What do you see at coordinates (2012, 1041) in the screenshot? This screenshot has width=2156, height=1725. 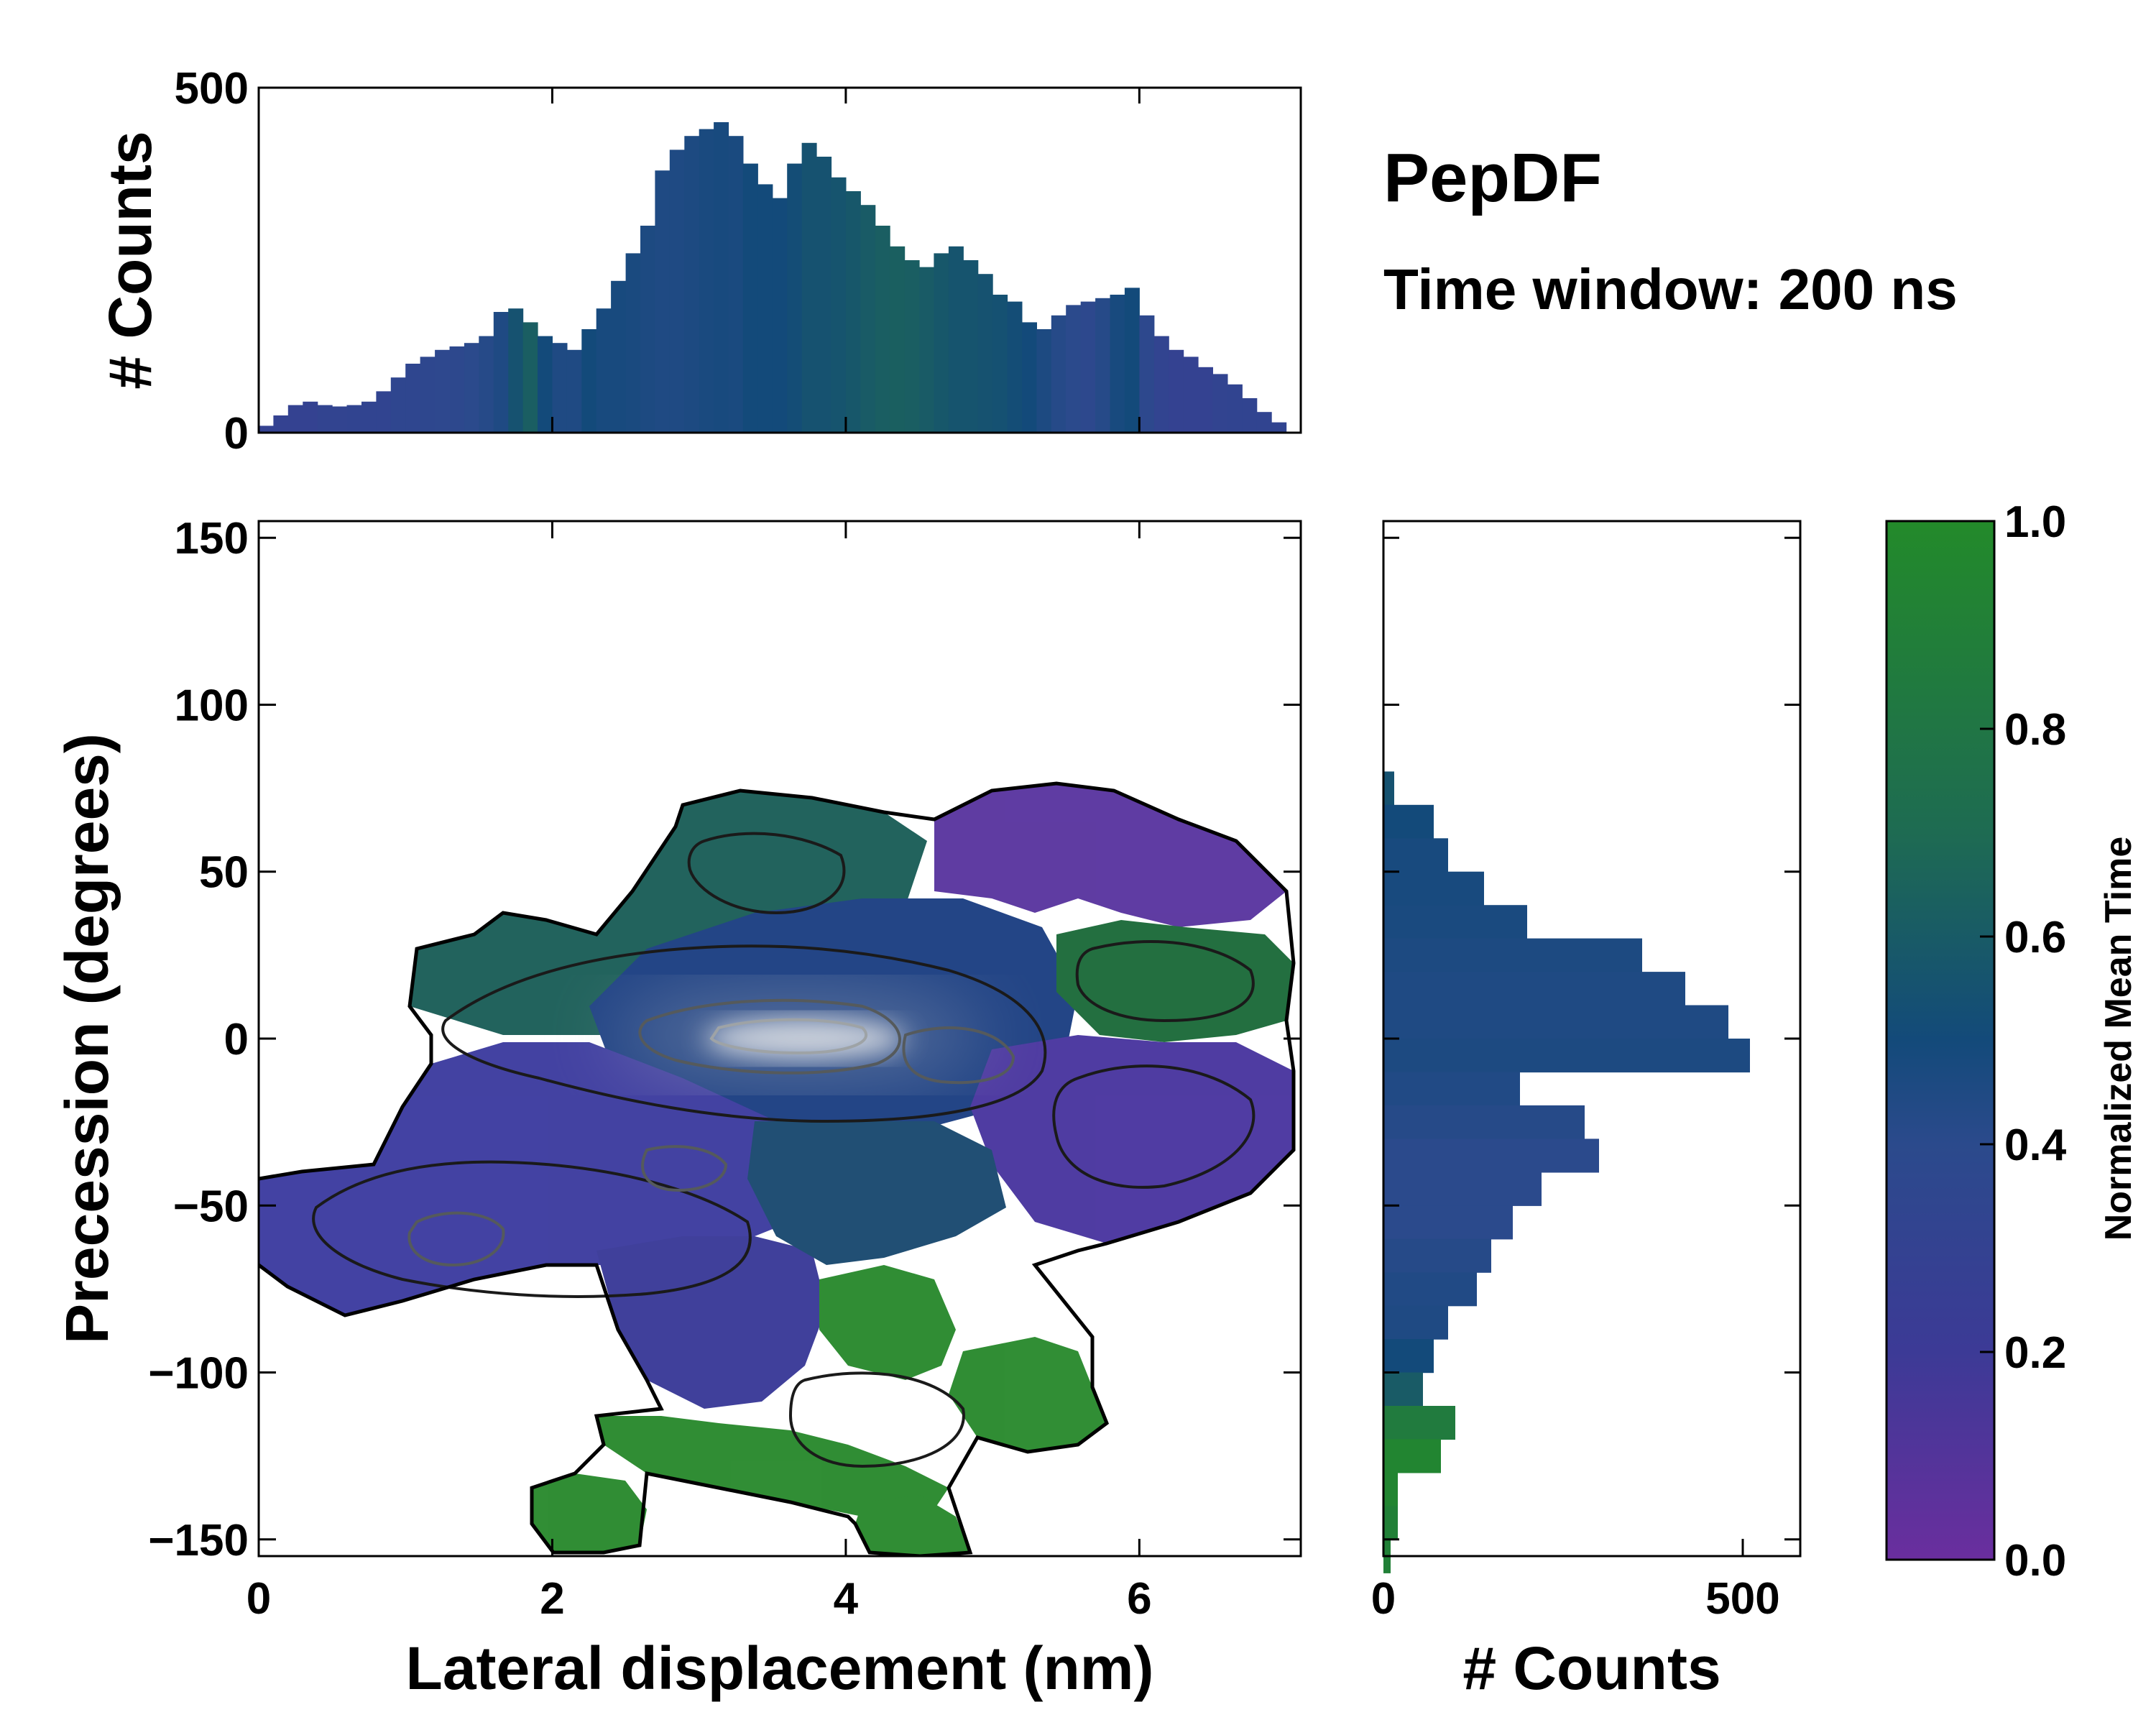 I see `colorbar: 0.0 0.2 0.4 0.6 0.8 1.0 Normalized Mean Time` at bounding box center [2012, 1041].